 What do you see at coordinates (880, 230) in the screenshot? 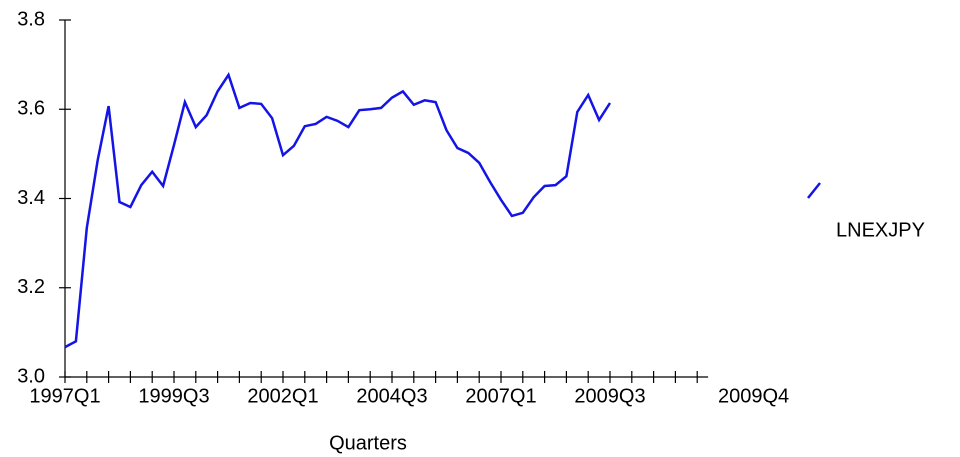
I see `legend-label: LNEXJPY` at bounding box center [880, 230].